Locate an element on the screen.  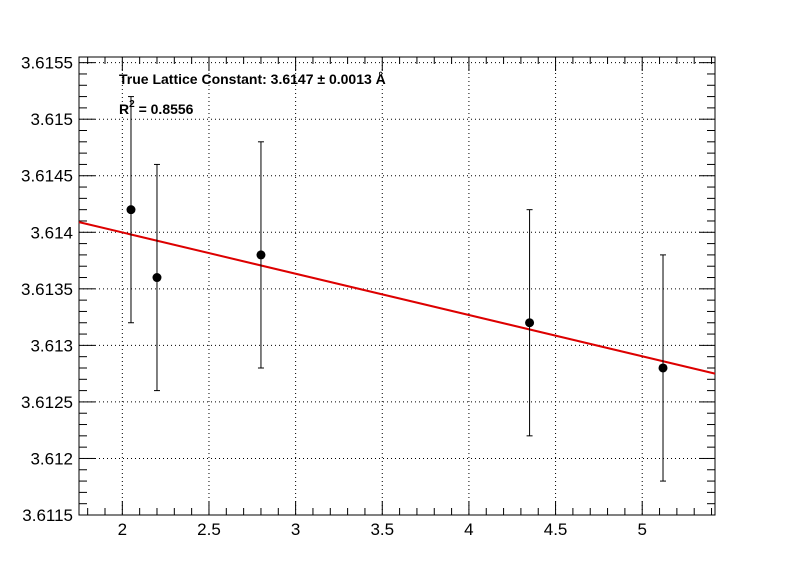
x-tick-label: 2.5 is located at coordinates (209, 529).